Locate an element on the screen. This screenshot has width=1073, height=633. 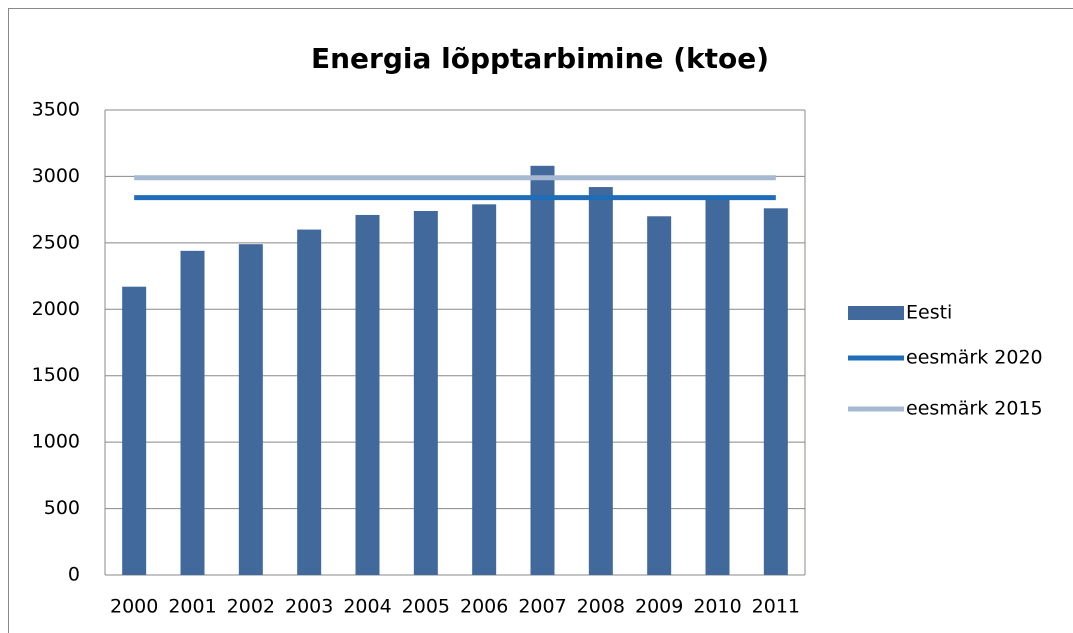
x-tick-label: 2007 is located at coordinates (542, 607).